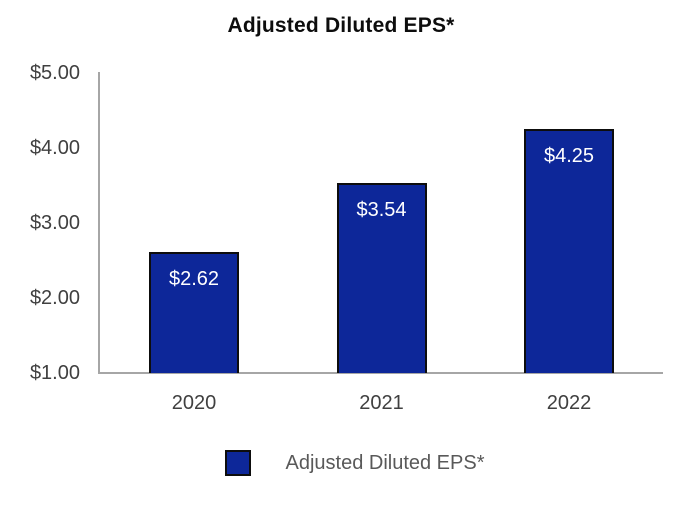  I want to click on y-tick-label: $5.00, so click(54, 73).